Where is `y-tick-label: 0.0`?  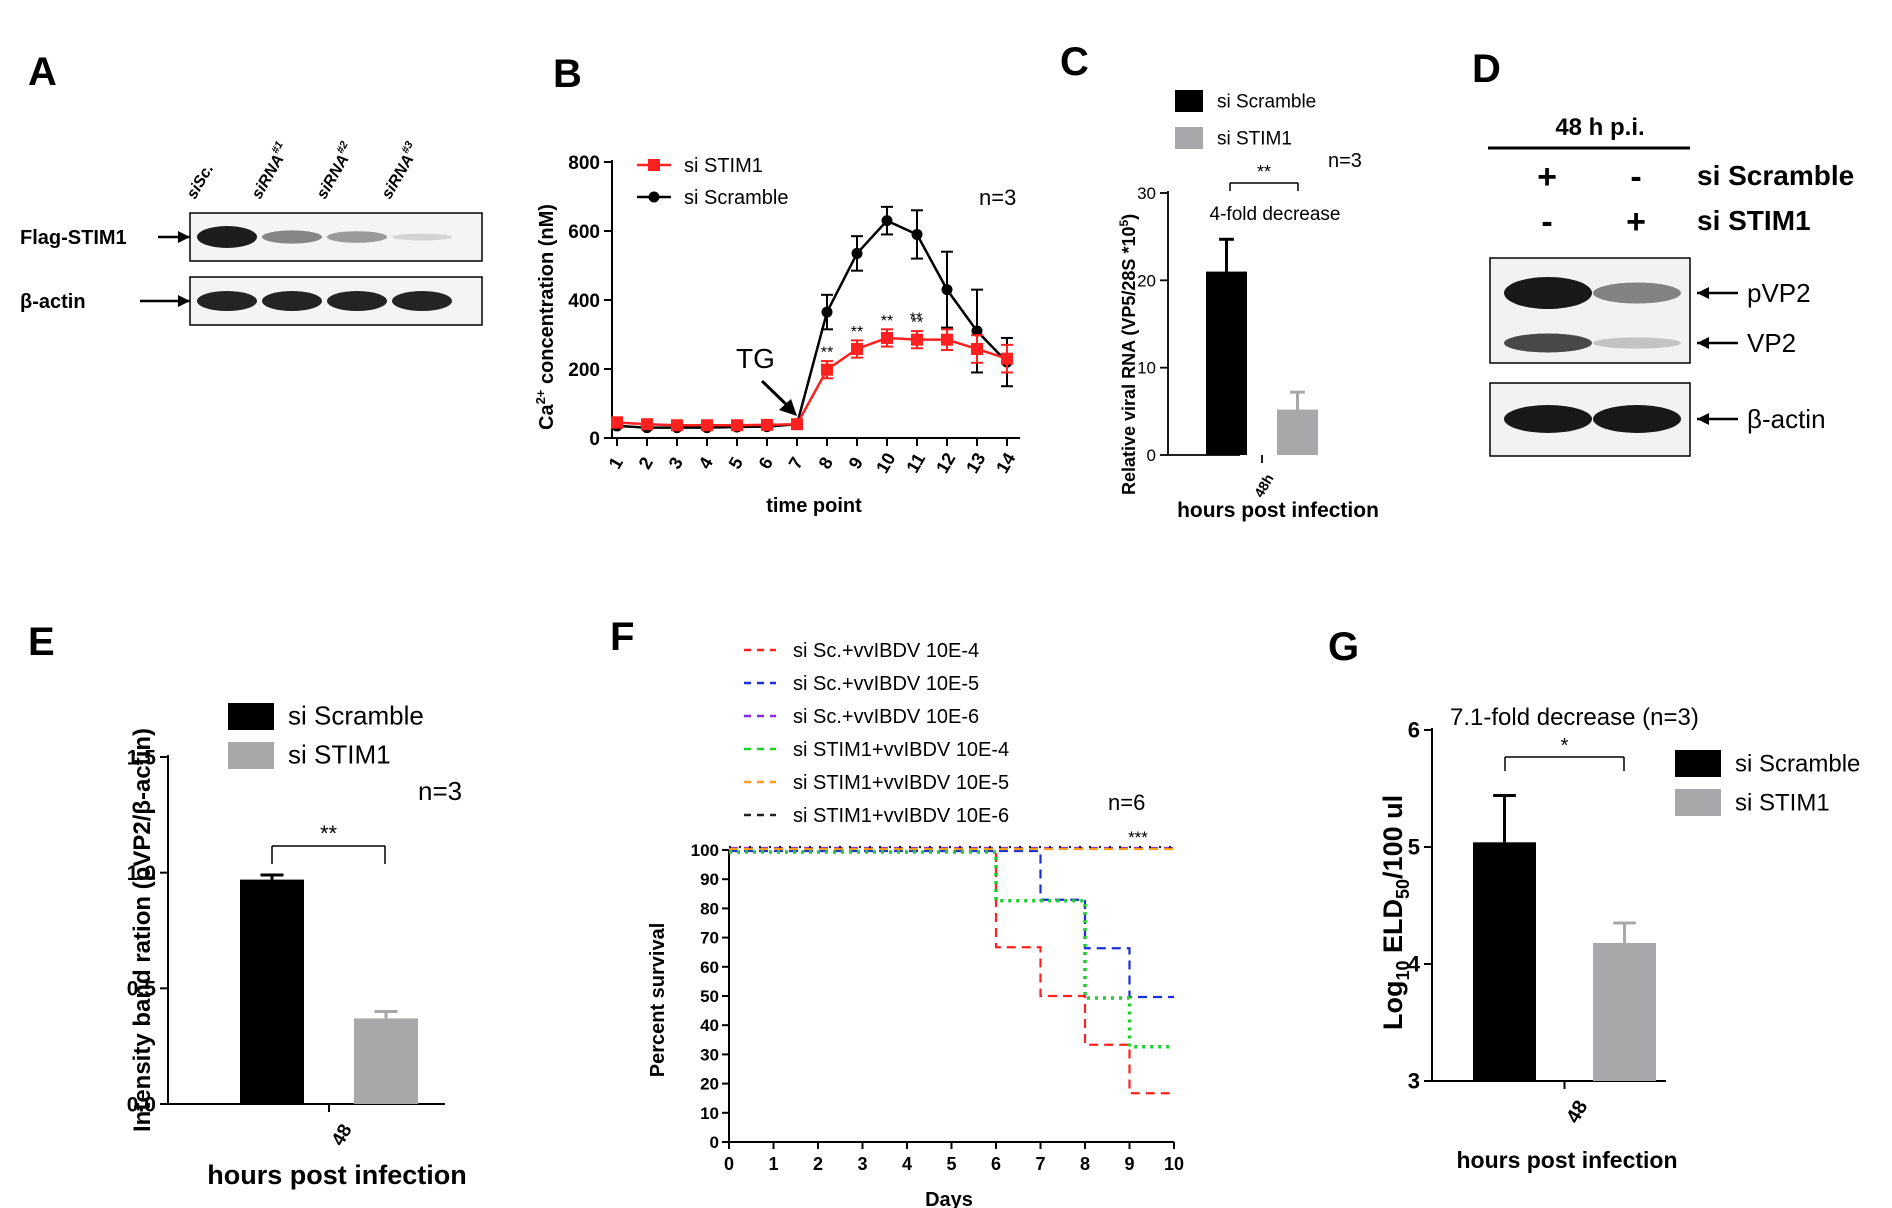
y-tick-label: 0.0 is located at coordinates (141, 1104).